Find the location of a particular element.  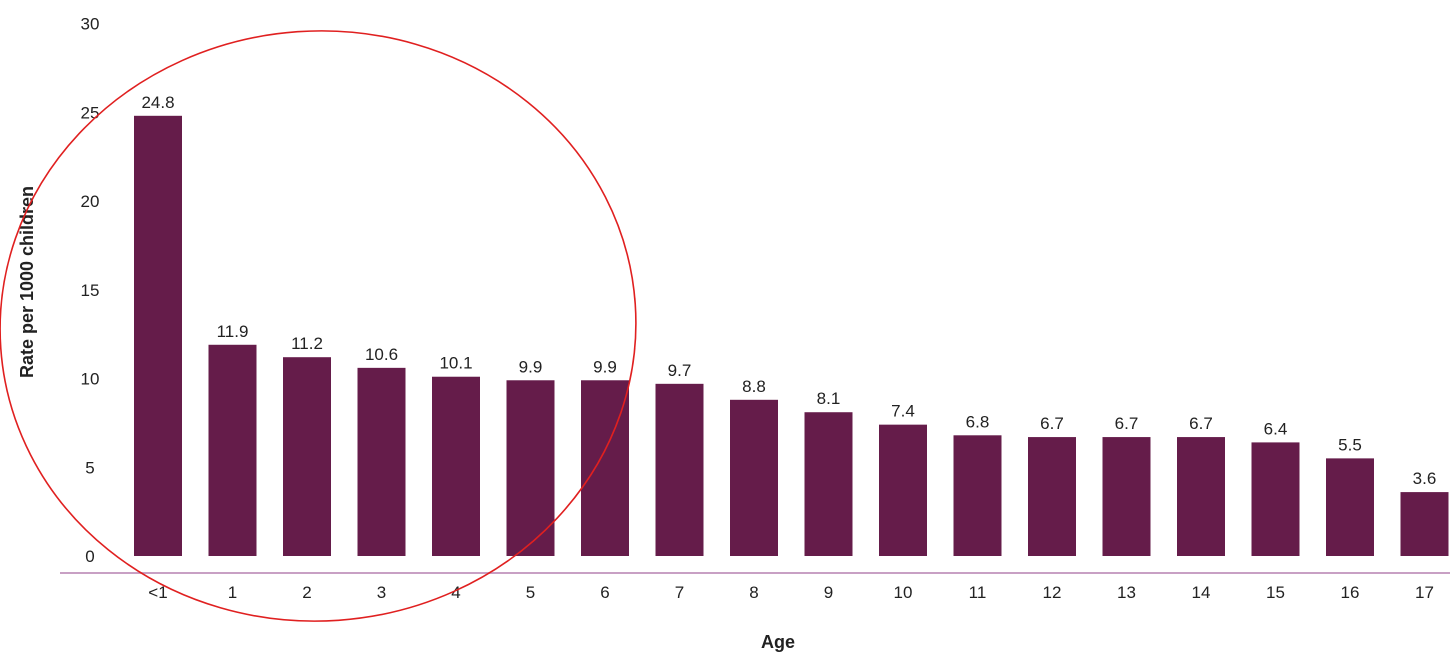

bar-value-label: 3.6 is located at coordinates (1425, 478).